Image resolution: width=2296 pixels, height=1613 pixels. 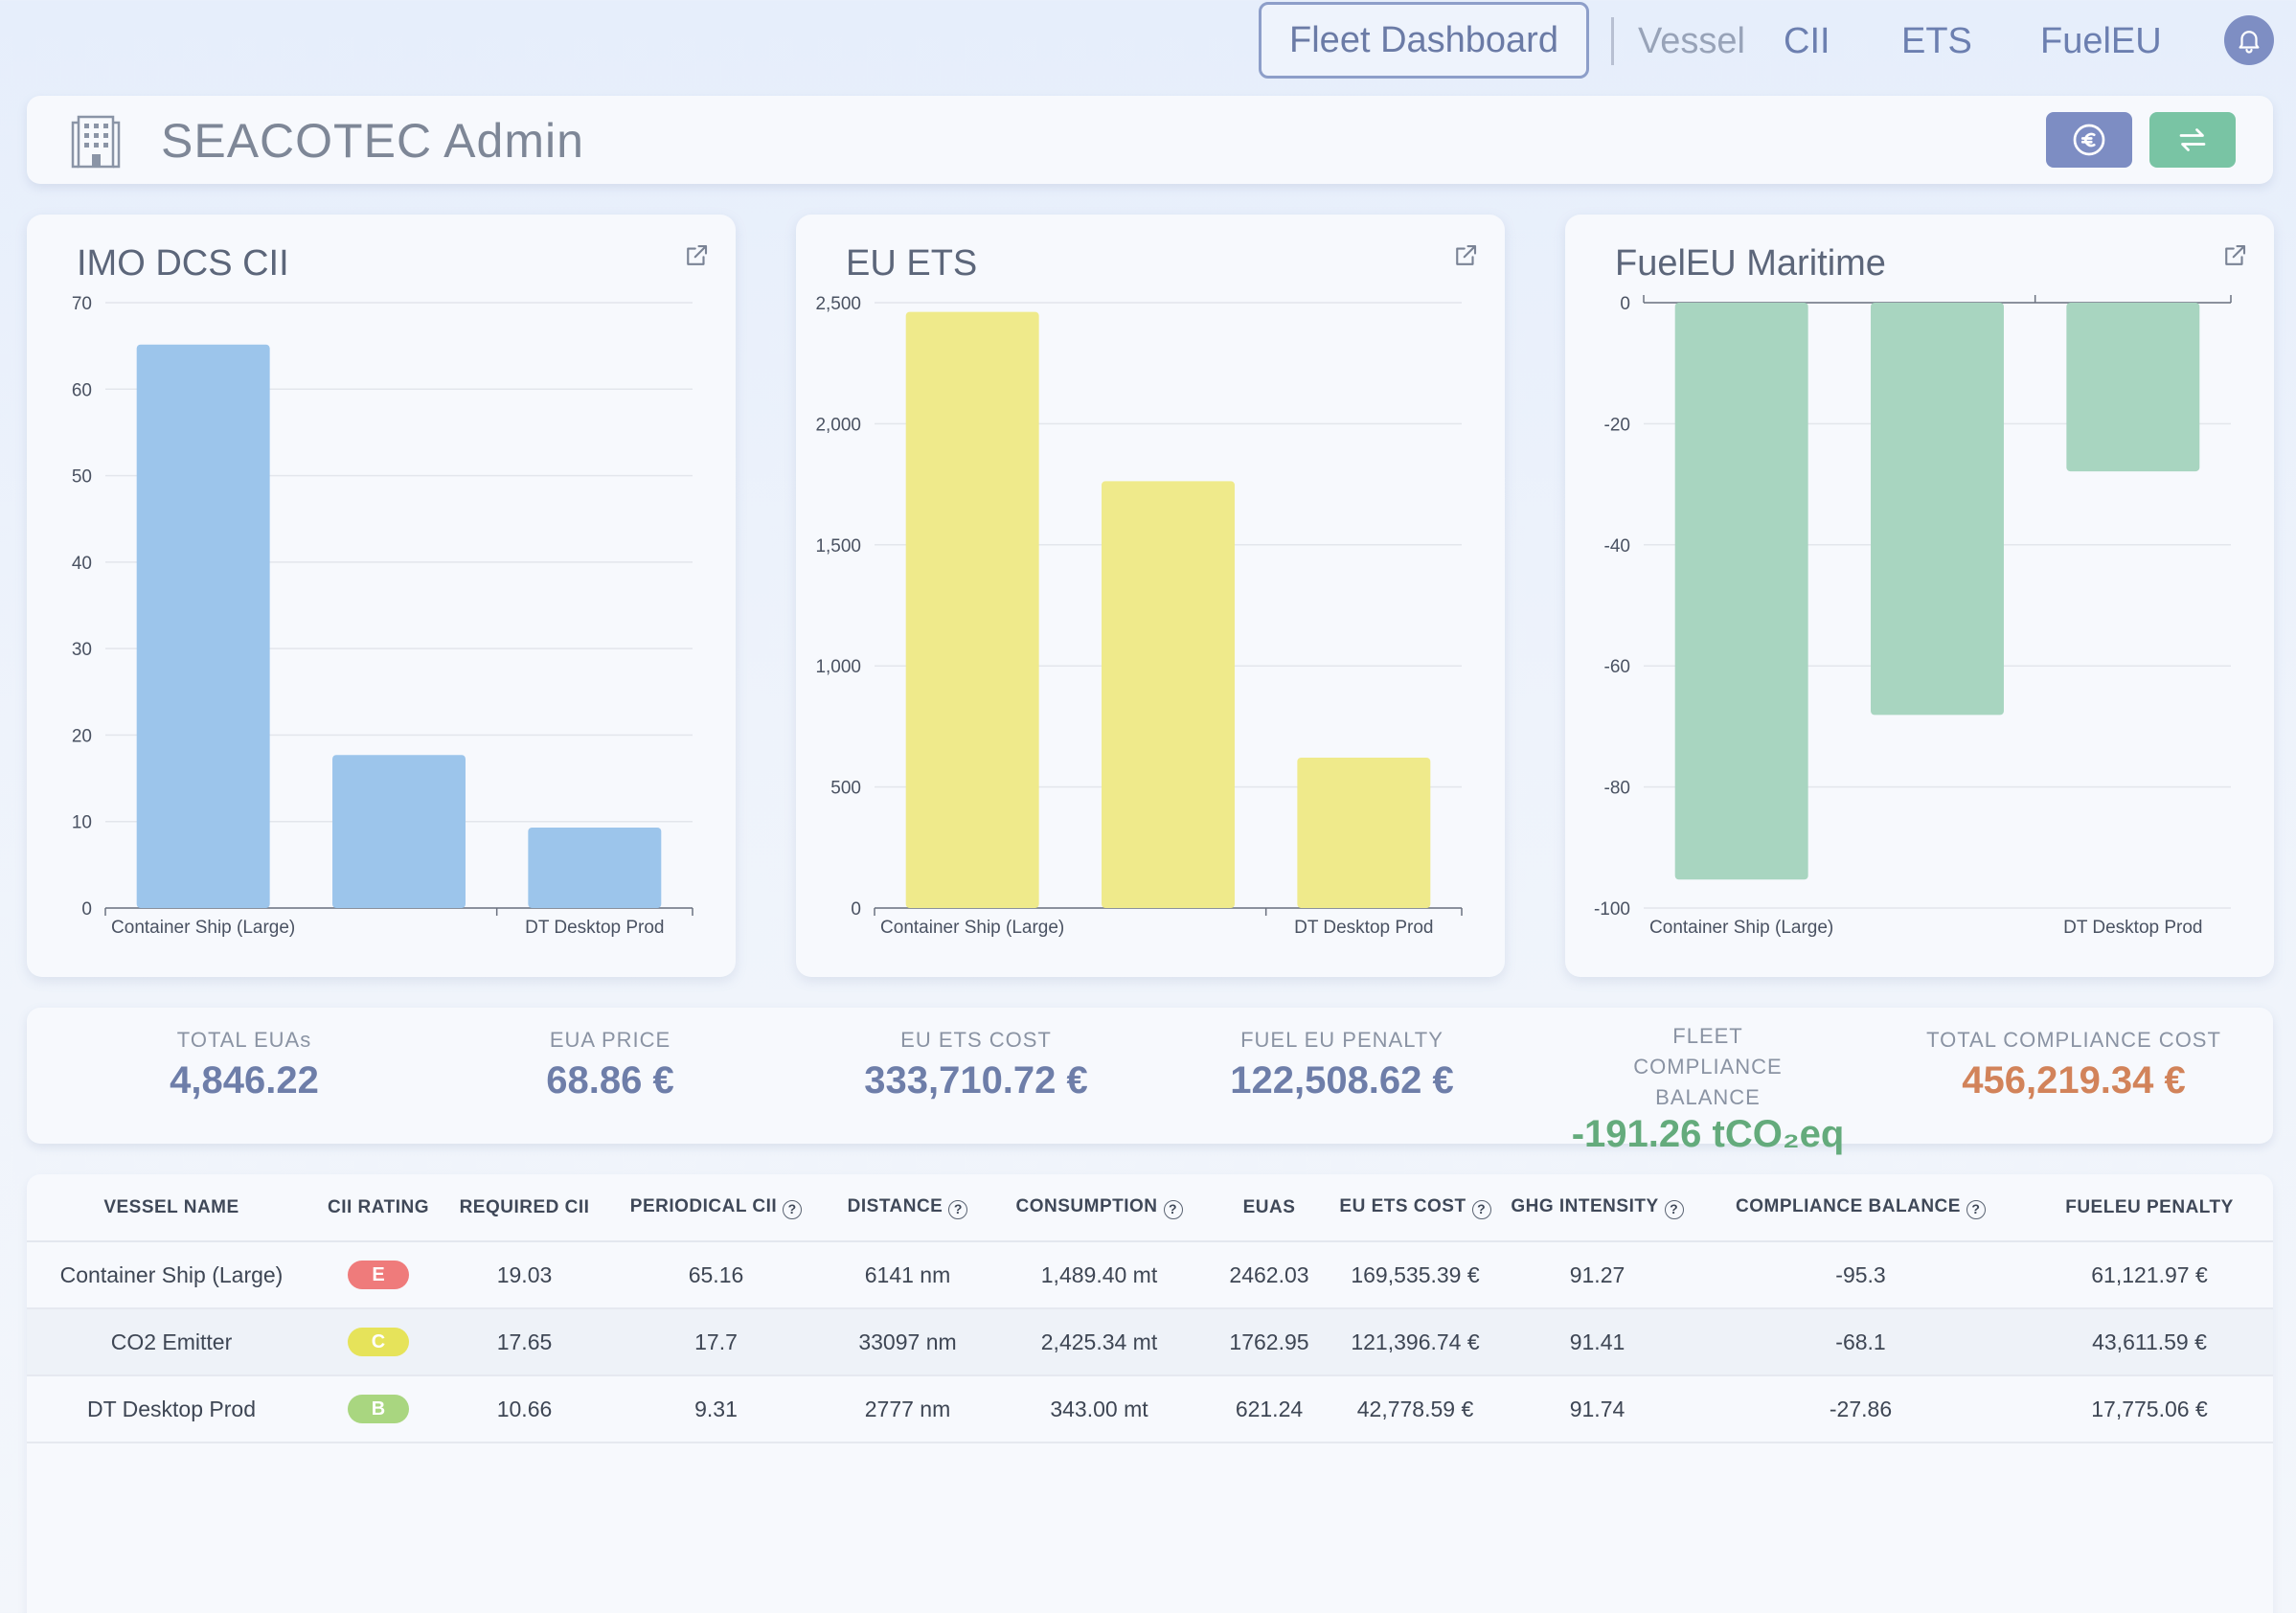 I want to click on column-header: DISTANCE?, so click(x=907, y=1208).